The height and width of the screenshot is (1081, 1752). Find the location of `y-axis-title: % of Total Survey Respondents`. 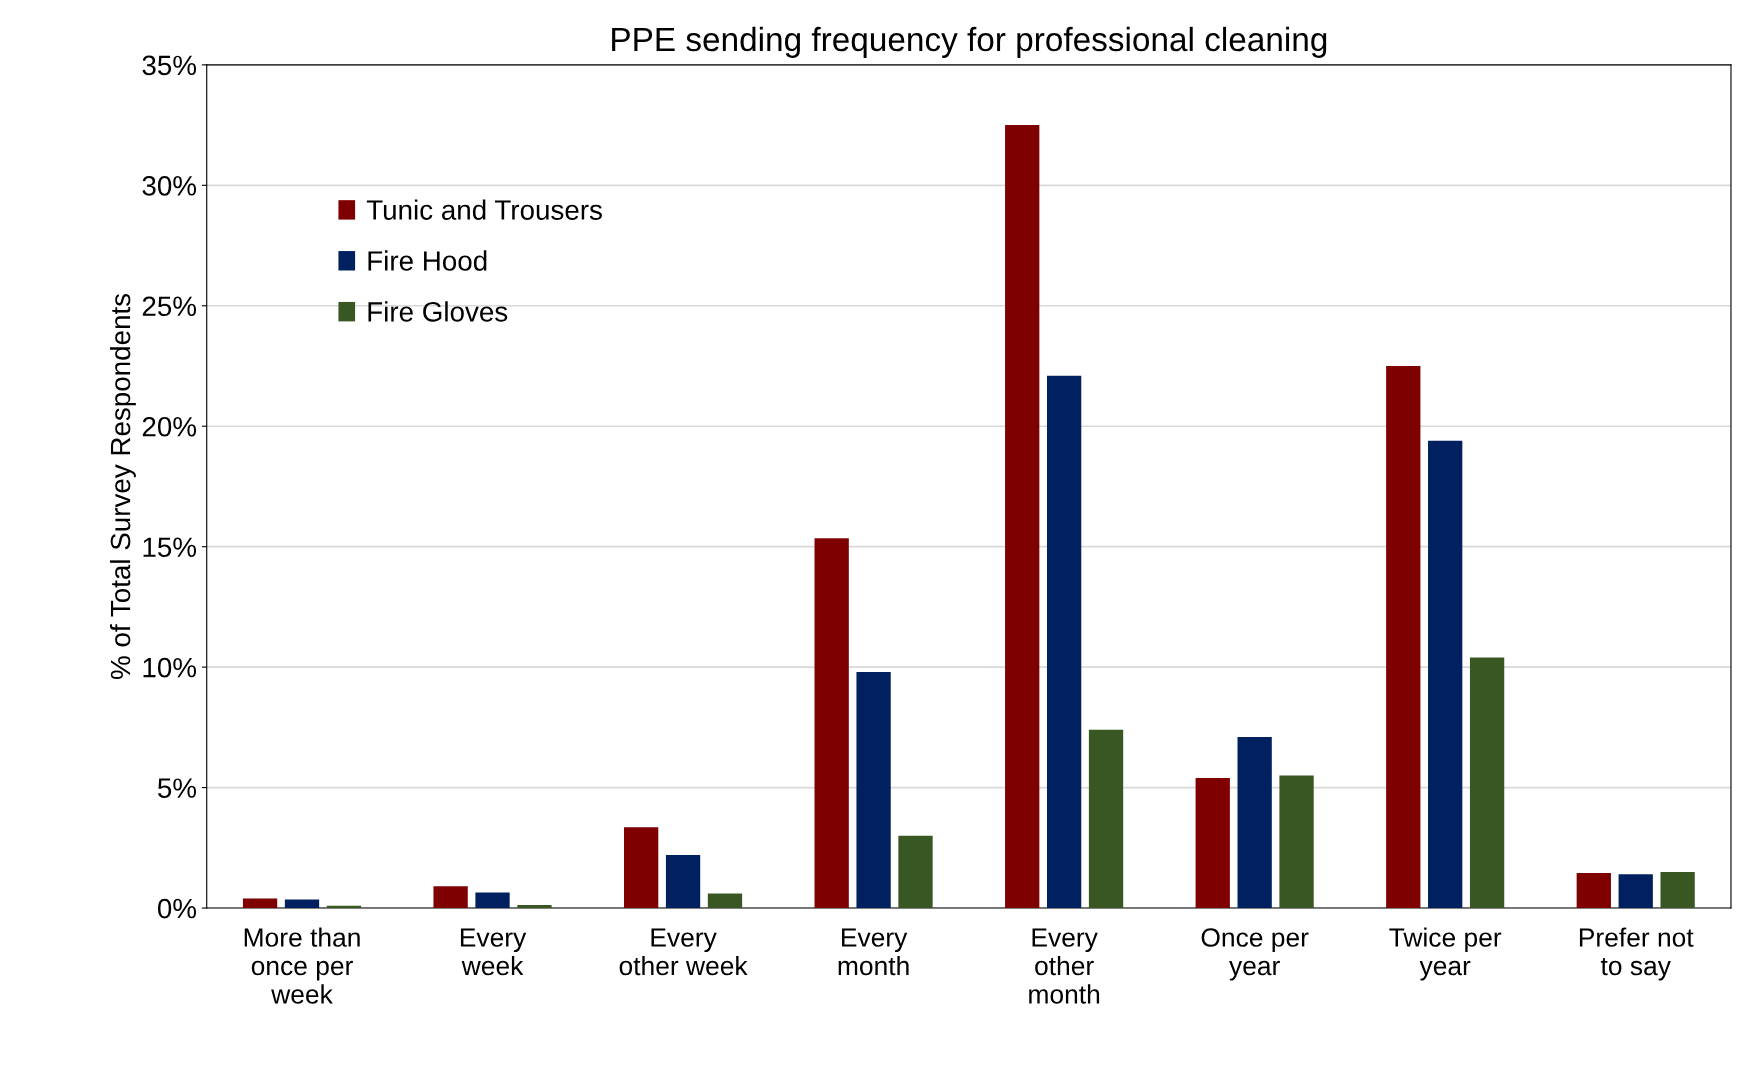

y-axis-title: % of Total Survey Respondents is located at coordinates (122, 486).